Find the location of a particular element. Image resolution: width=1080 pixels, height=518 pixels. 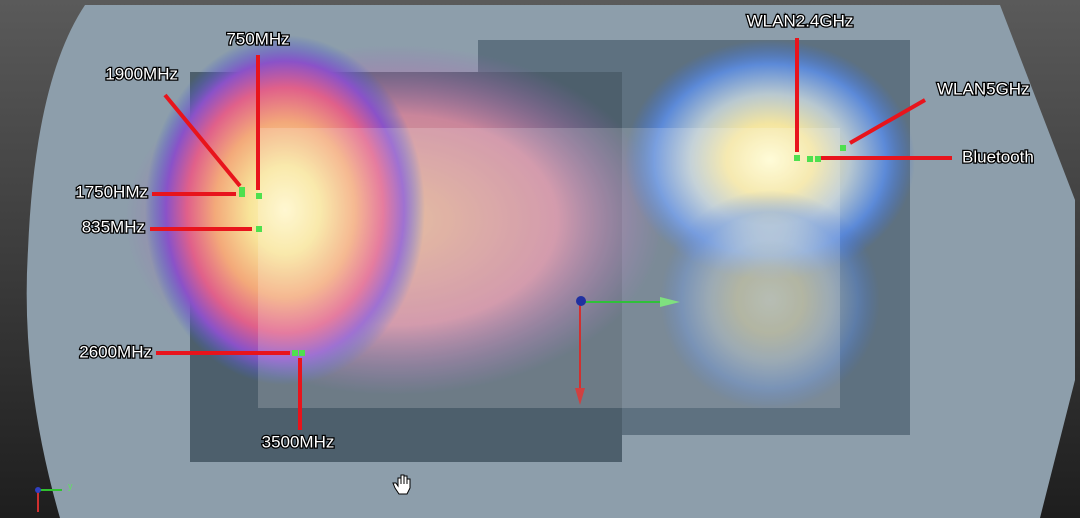

probe-label: 2600MHz is located at coordinates (115, 351).